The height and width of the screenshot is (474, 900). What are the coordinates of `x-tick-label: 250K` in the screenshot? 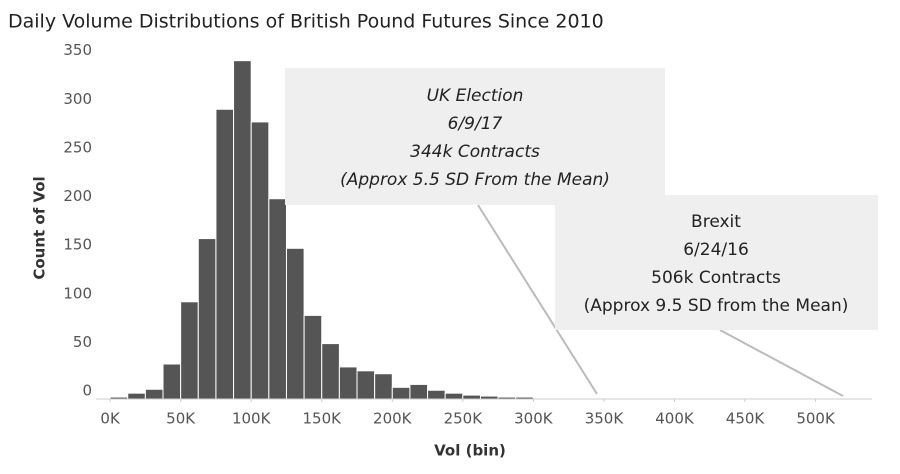 It's located at (464, 419).